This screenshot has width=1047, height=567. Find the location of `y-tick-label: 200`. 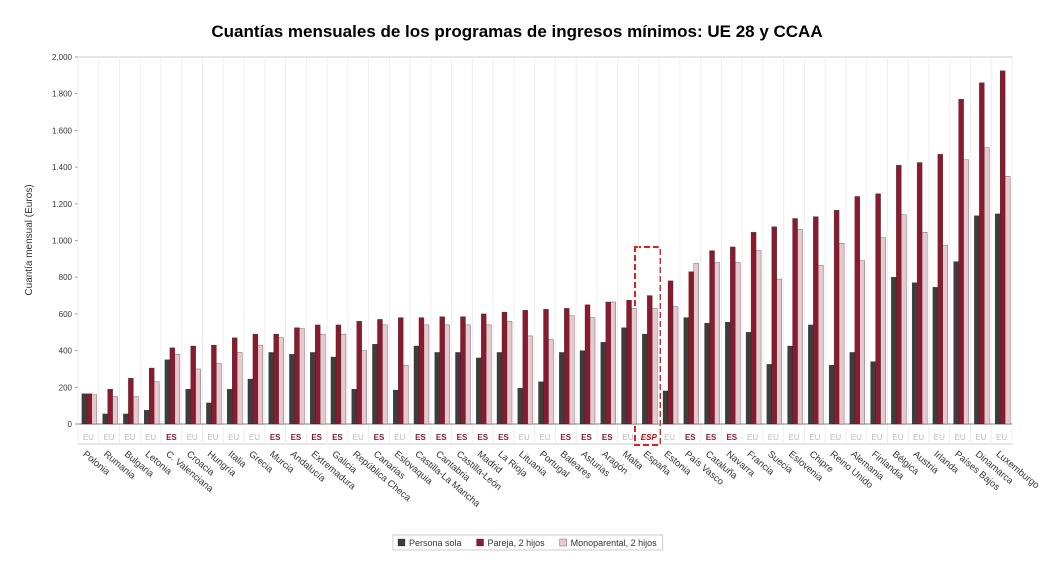

y-tick-label: 200 is located at coordinates (66, 387).